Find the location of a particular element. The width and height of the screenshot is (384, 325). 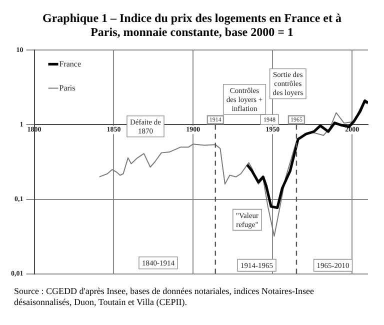

legend-label: France is located at coordinates (70, 63).